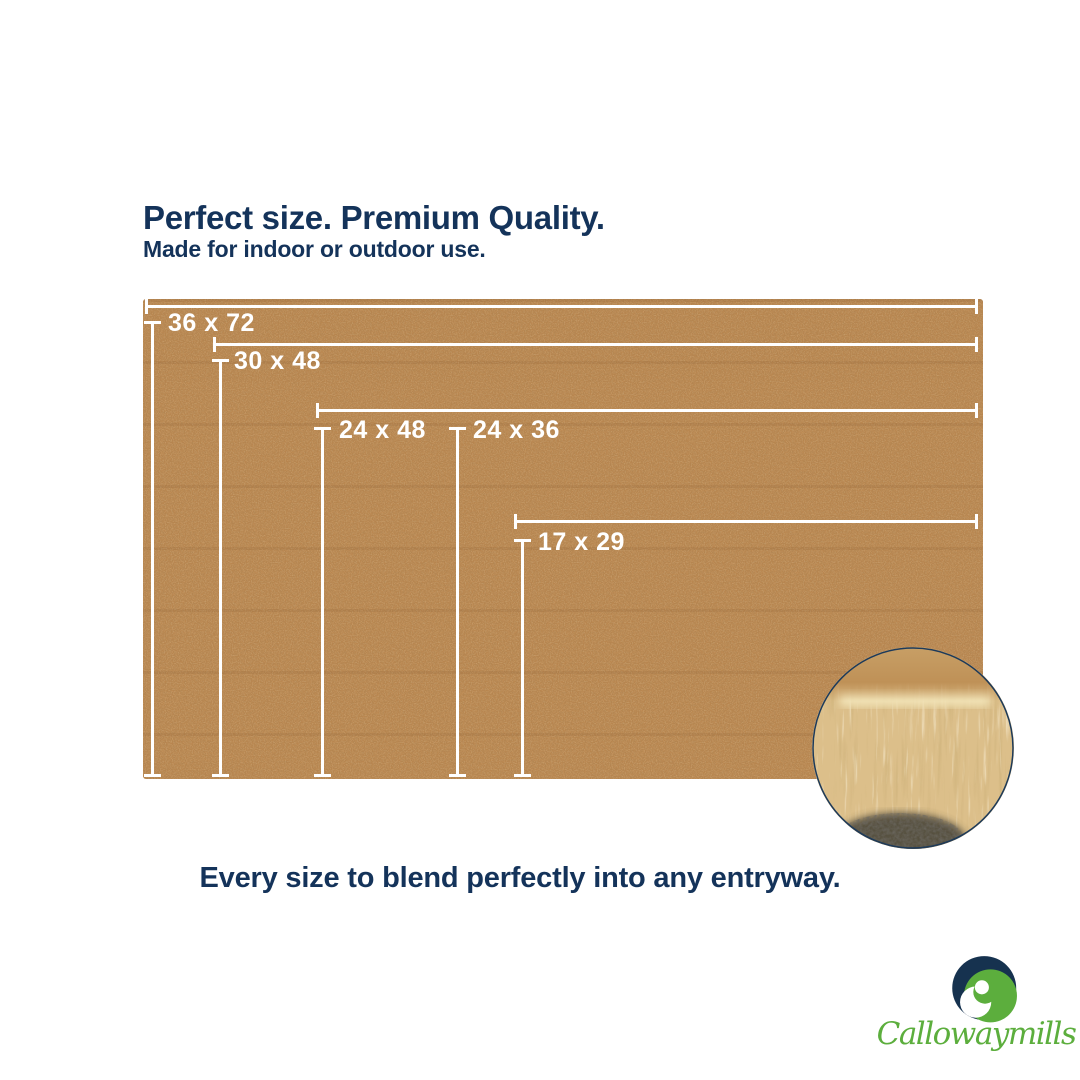 Image resolution: width=1080 pixels, height=1080 pixels. What do you see at coordinates (647, 410) in the screenshot?
I see `dim-line-24x48-width` at bounding box center [647, 410].